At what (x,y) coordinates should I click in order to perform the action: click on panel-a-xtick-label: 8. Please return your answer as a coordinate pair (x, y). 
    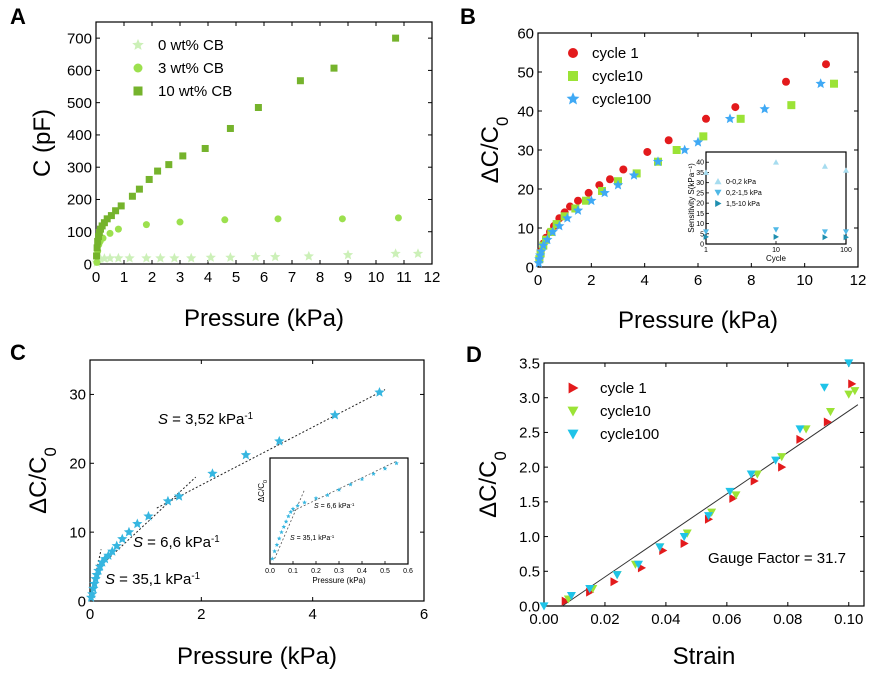
    Looking at the image, I should click on (320, 277).